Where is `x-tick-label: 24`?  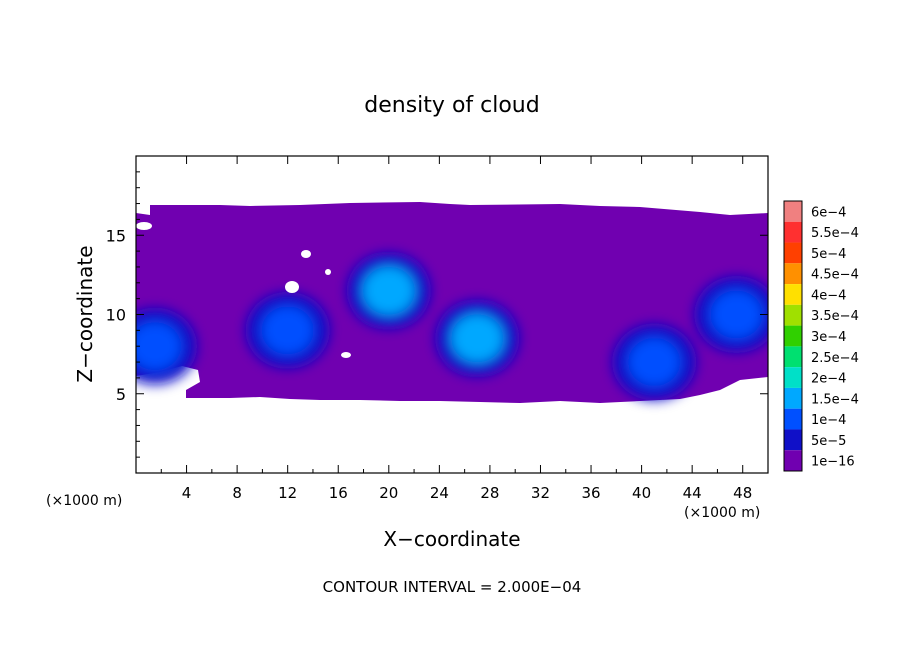 x-tick-label: 24 is located at coordinates (439, 493).